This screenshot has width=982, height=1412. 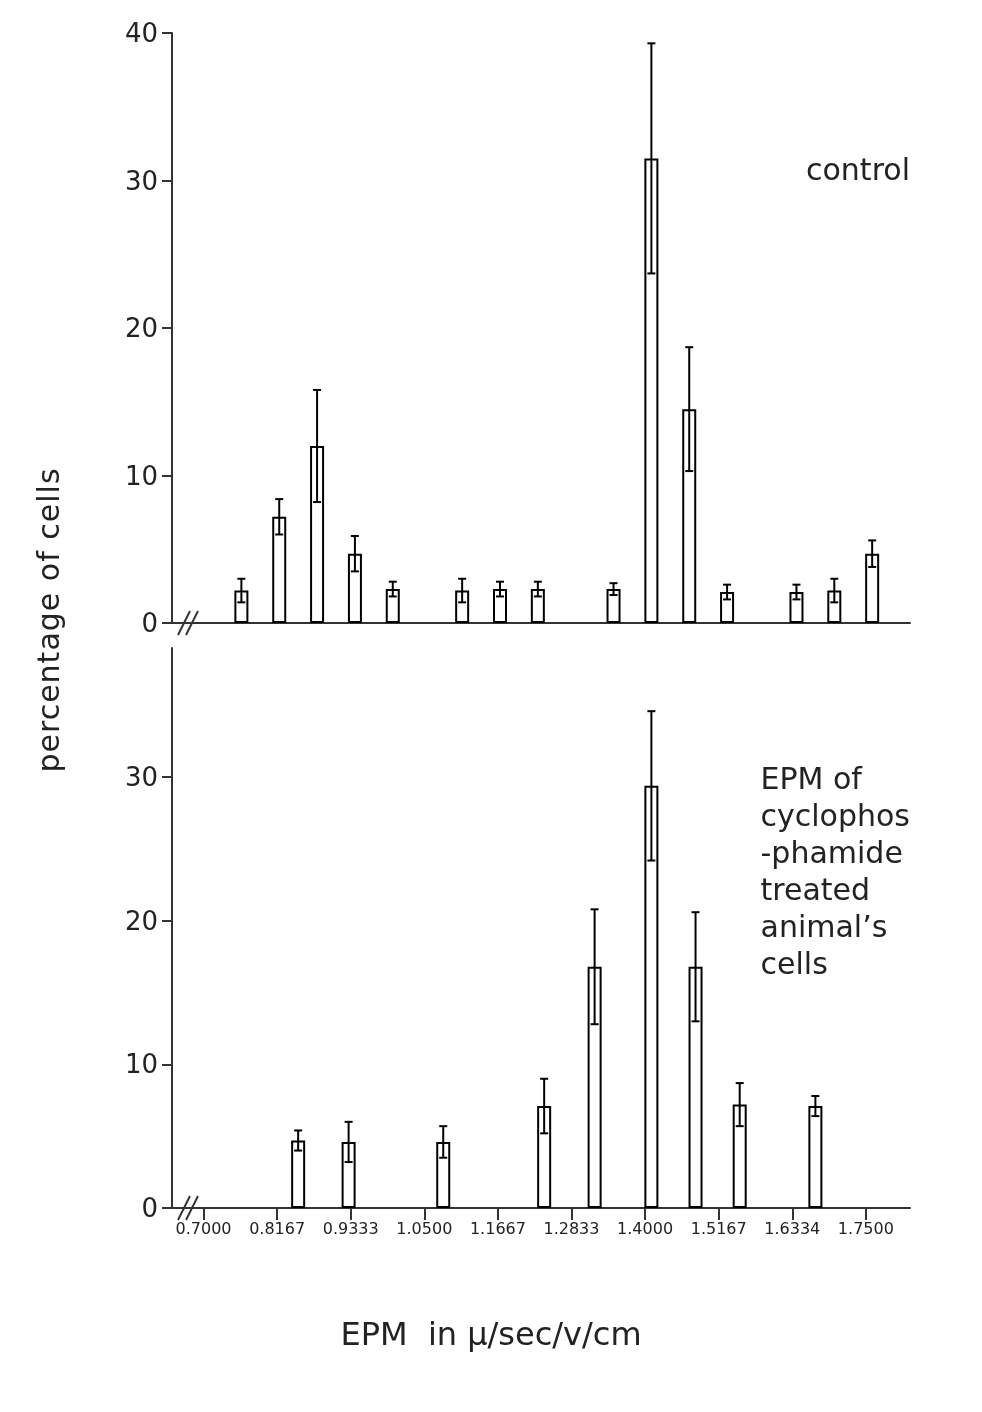 I want to click on x-tick-label: 1.1667, so click(x=497, y=1228).